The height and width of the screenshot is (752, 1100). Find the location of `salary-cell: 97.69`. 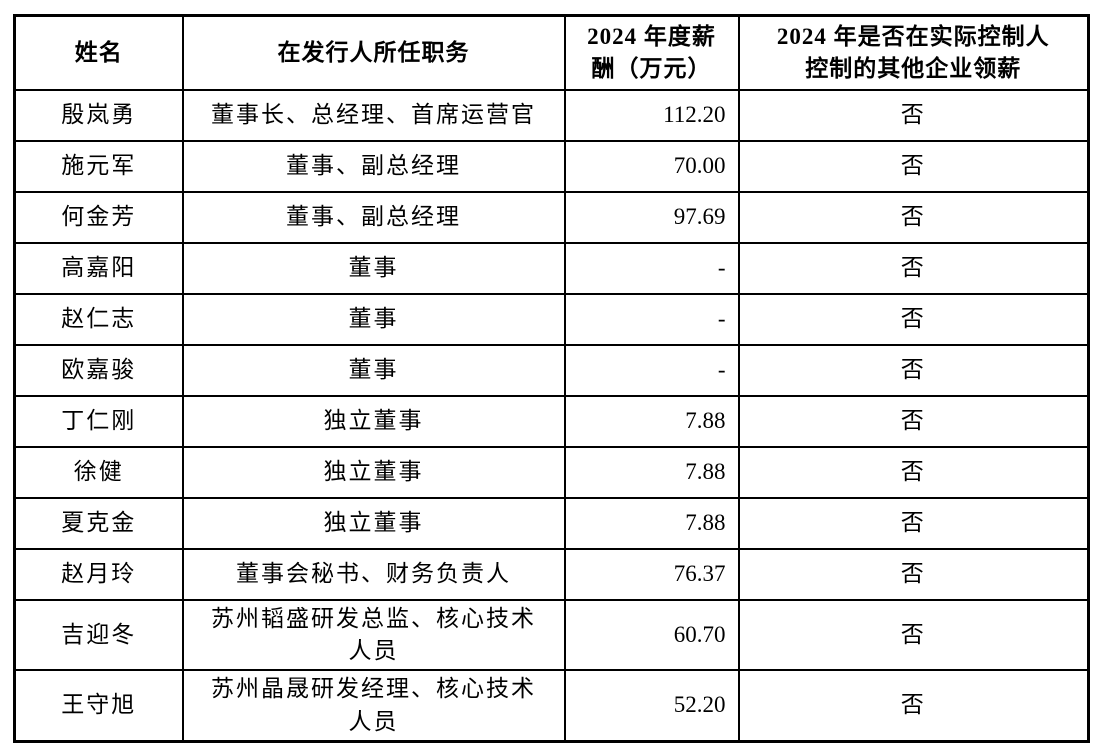

salary-cell: 97.69 is located at coordinates (651, 217).